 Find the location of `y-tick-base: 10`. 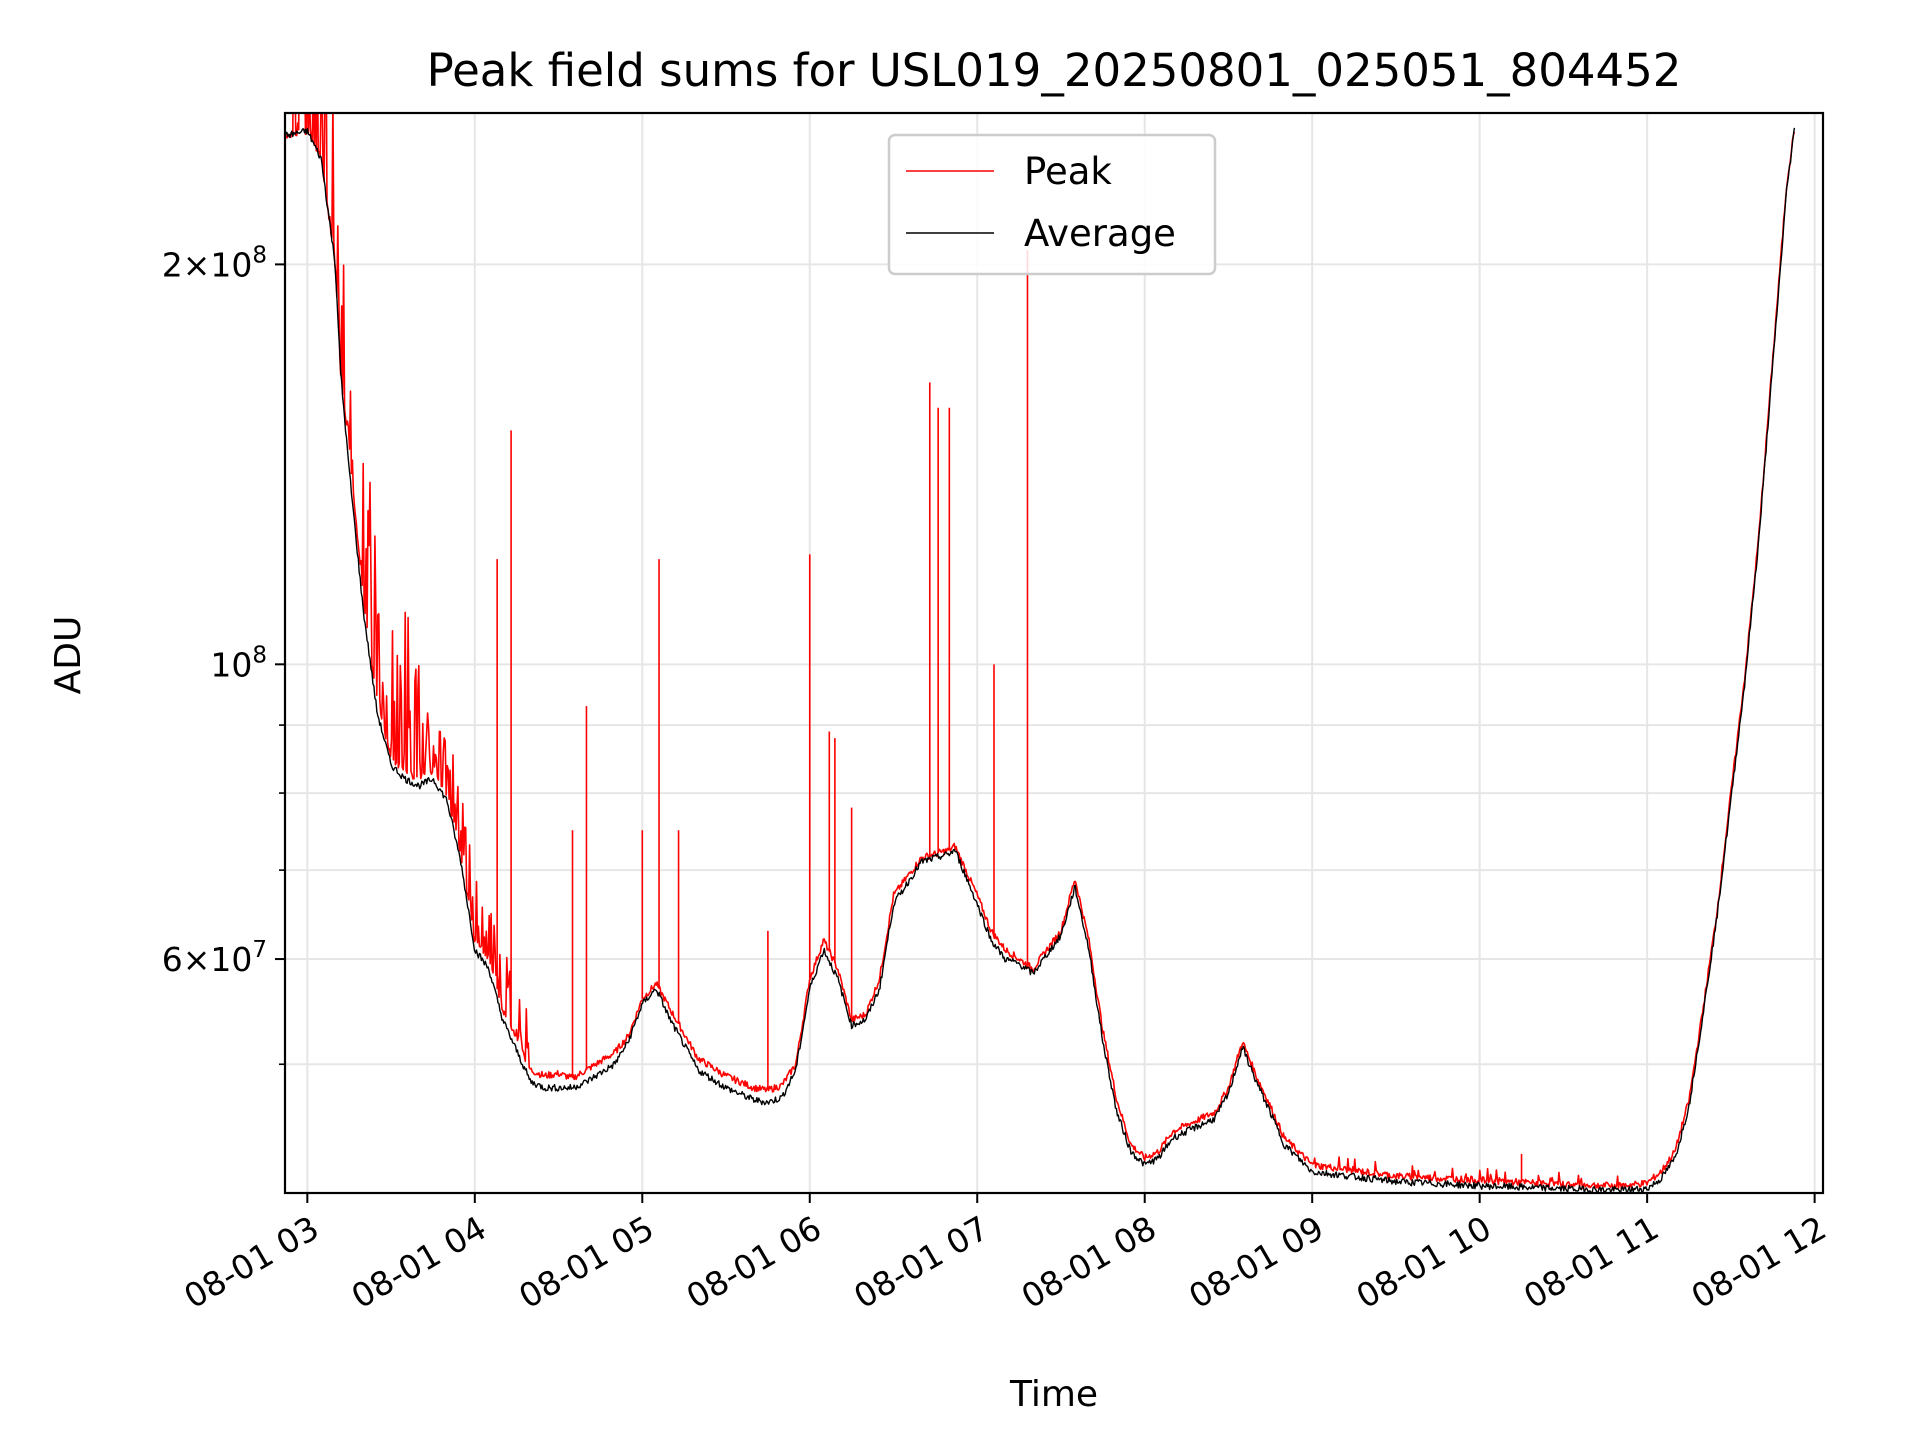

y-tick-base: 10 is located at coordinates (231, 664).